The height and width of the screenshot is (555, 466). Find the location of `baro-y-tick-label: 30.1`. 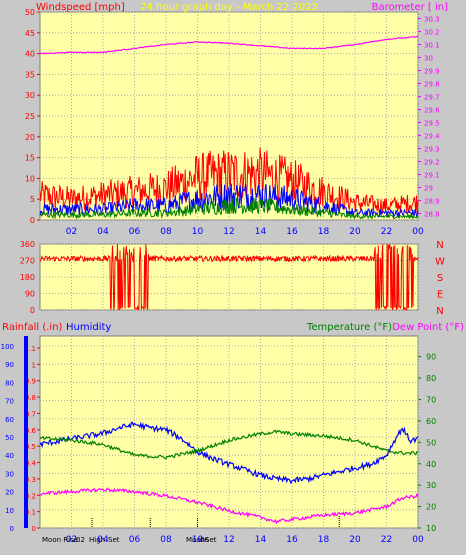

baro-y-tick-label: 30.1 is located at coordinates (432, 46).